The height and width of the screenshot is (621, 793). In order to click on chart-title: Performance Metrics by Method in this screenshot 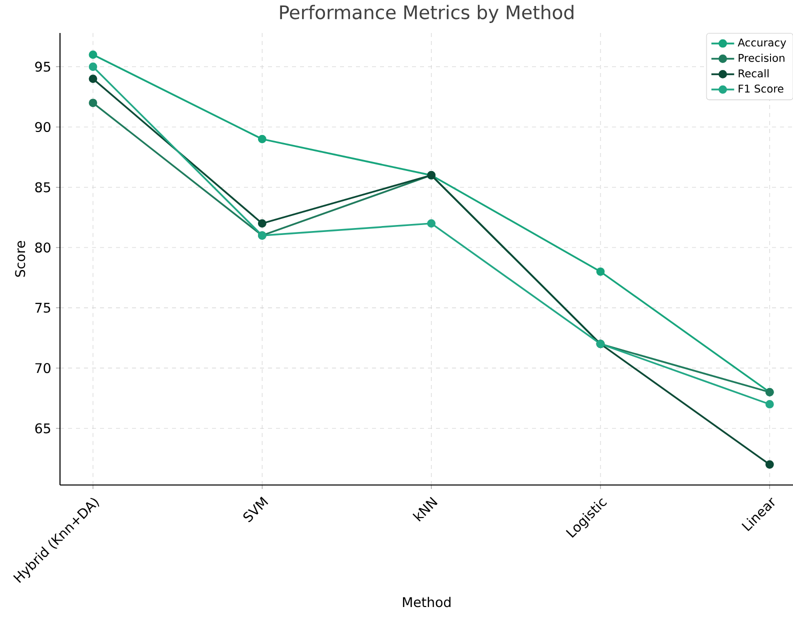, I will do `click(427, 13)`.